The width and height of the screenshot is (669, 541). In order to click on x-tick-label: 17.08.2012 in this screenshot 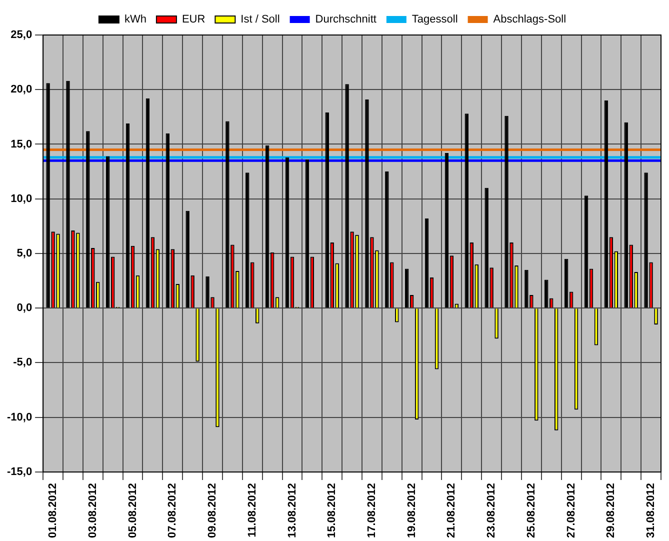, I will do `click(372, 510)`.